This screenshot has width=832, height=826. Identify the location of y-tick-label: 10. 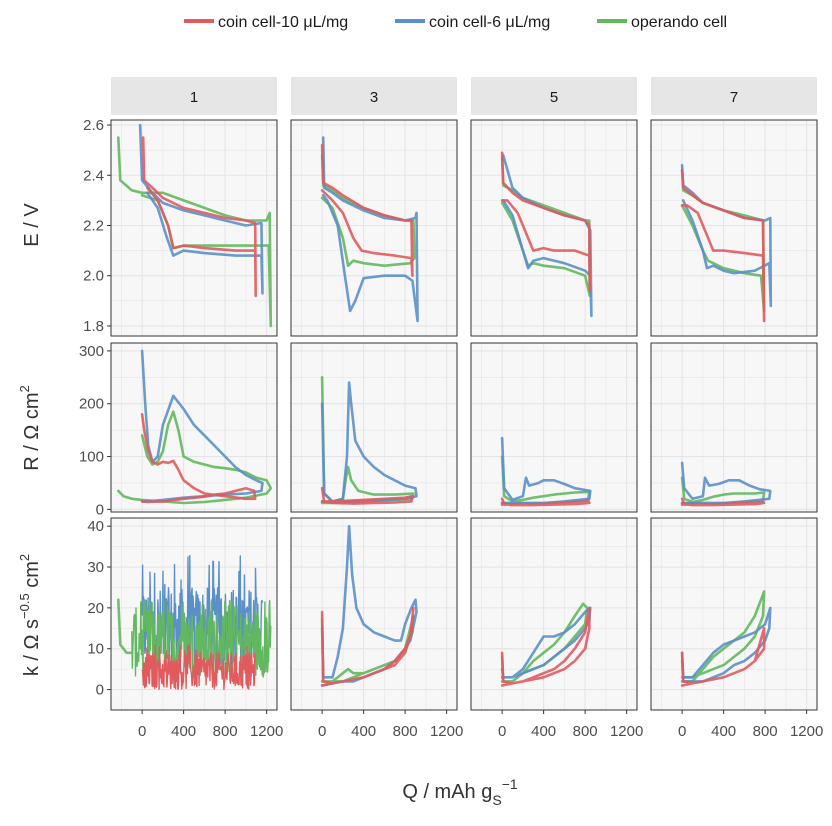
(95, 649).